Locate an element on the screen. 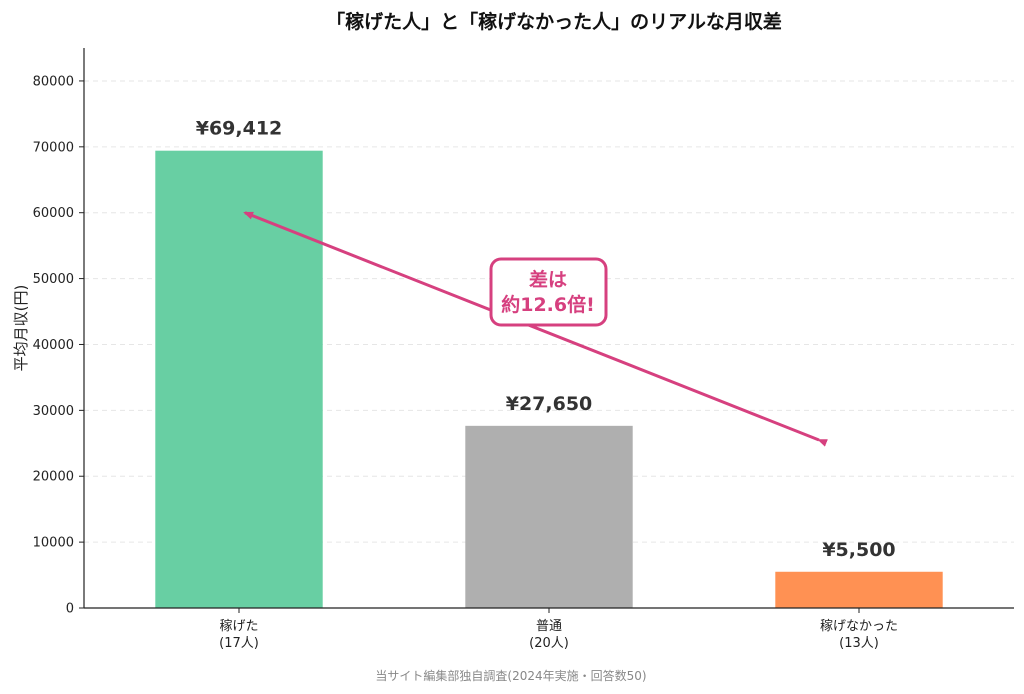 This screenshot has height=694, width=1024. y-tick-label: 50000 is located at coordinates (53, 279).